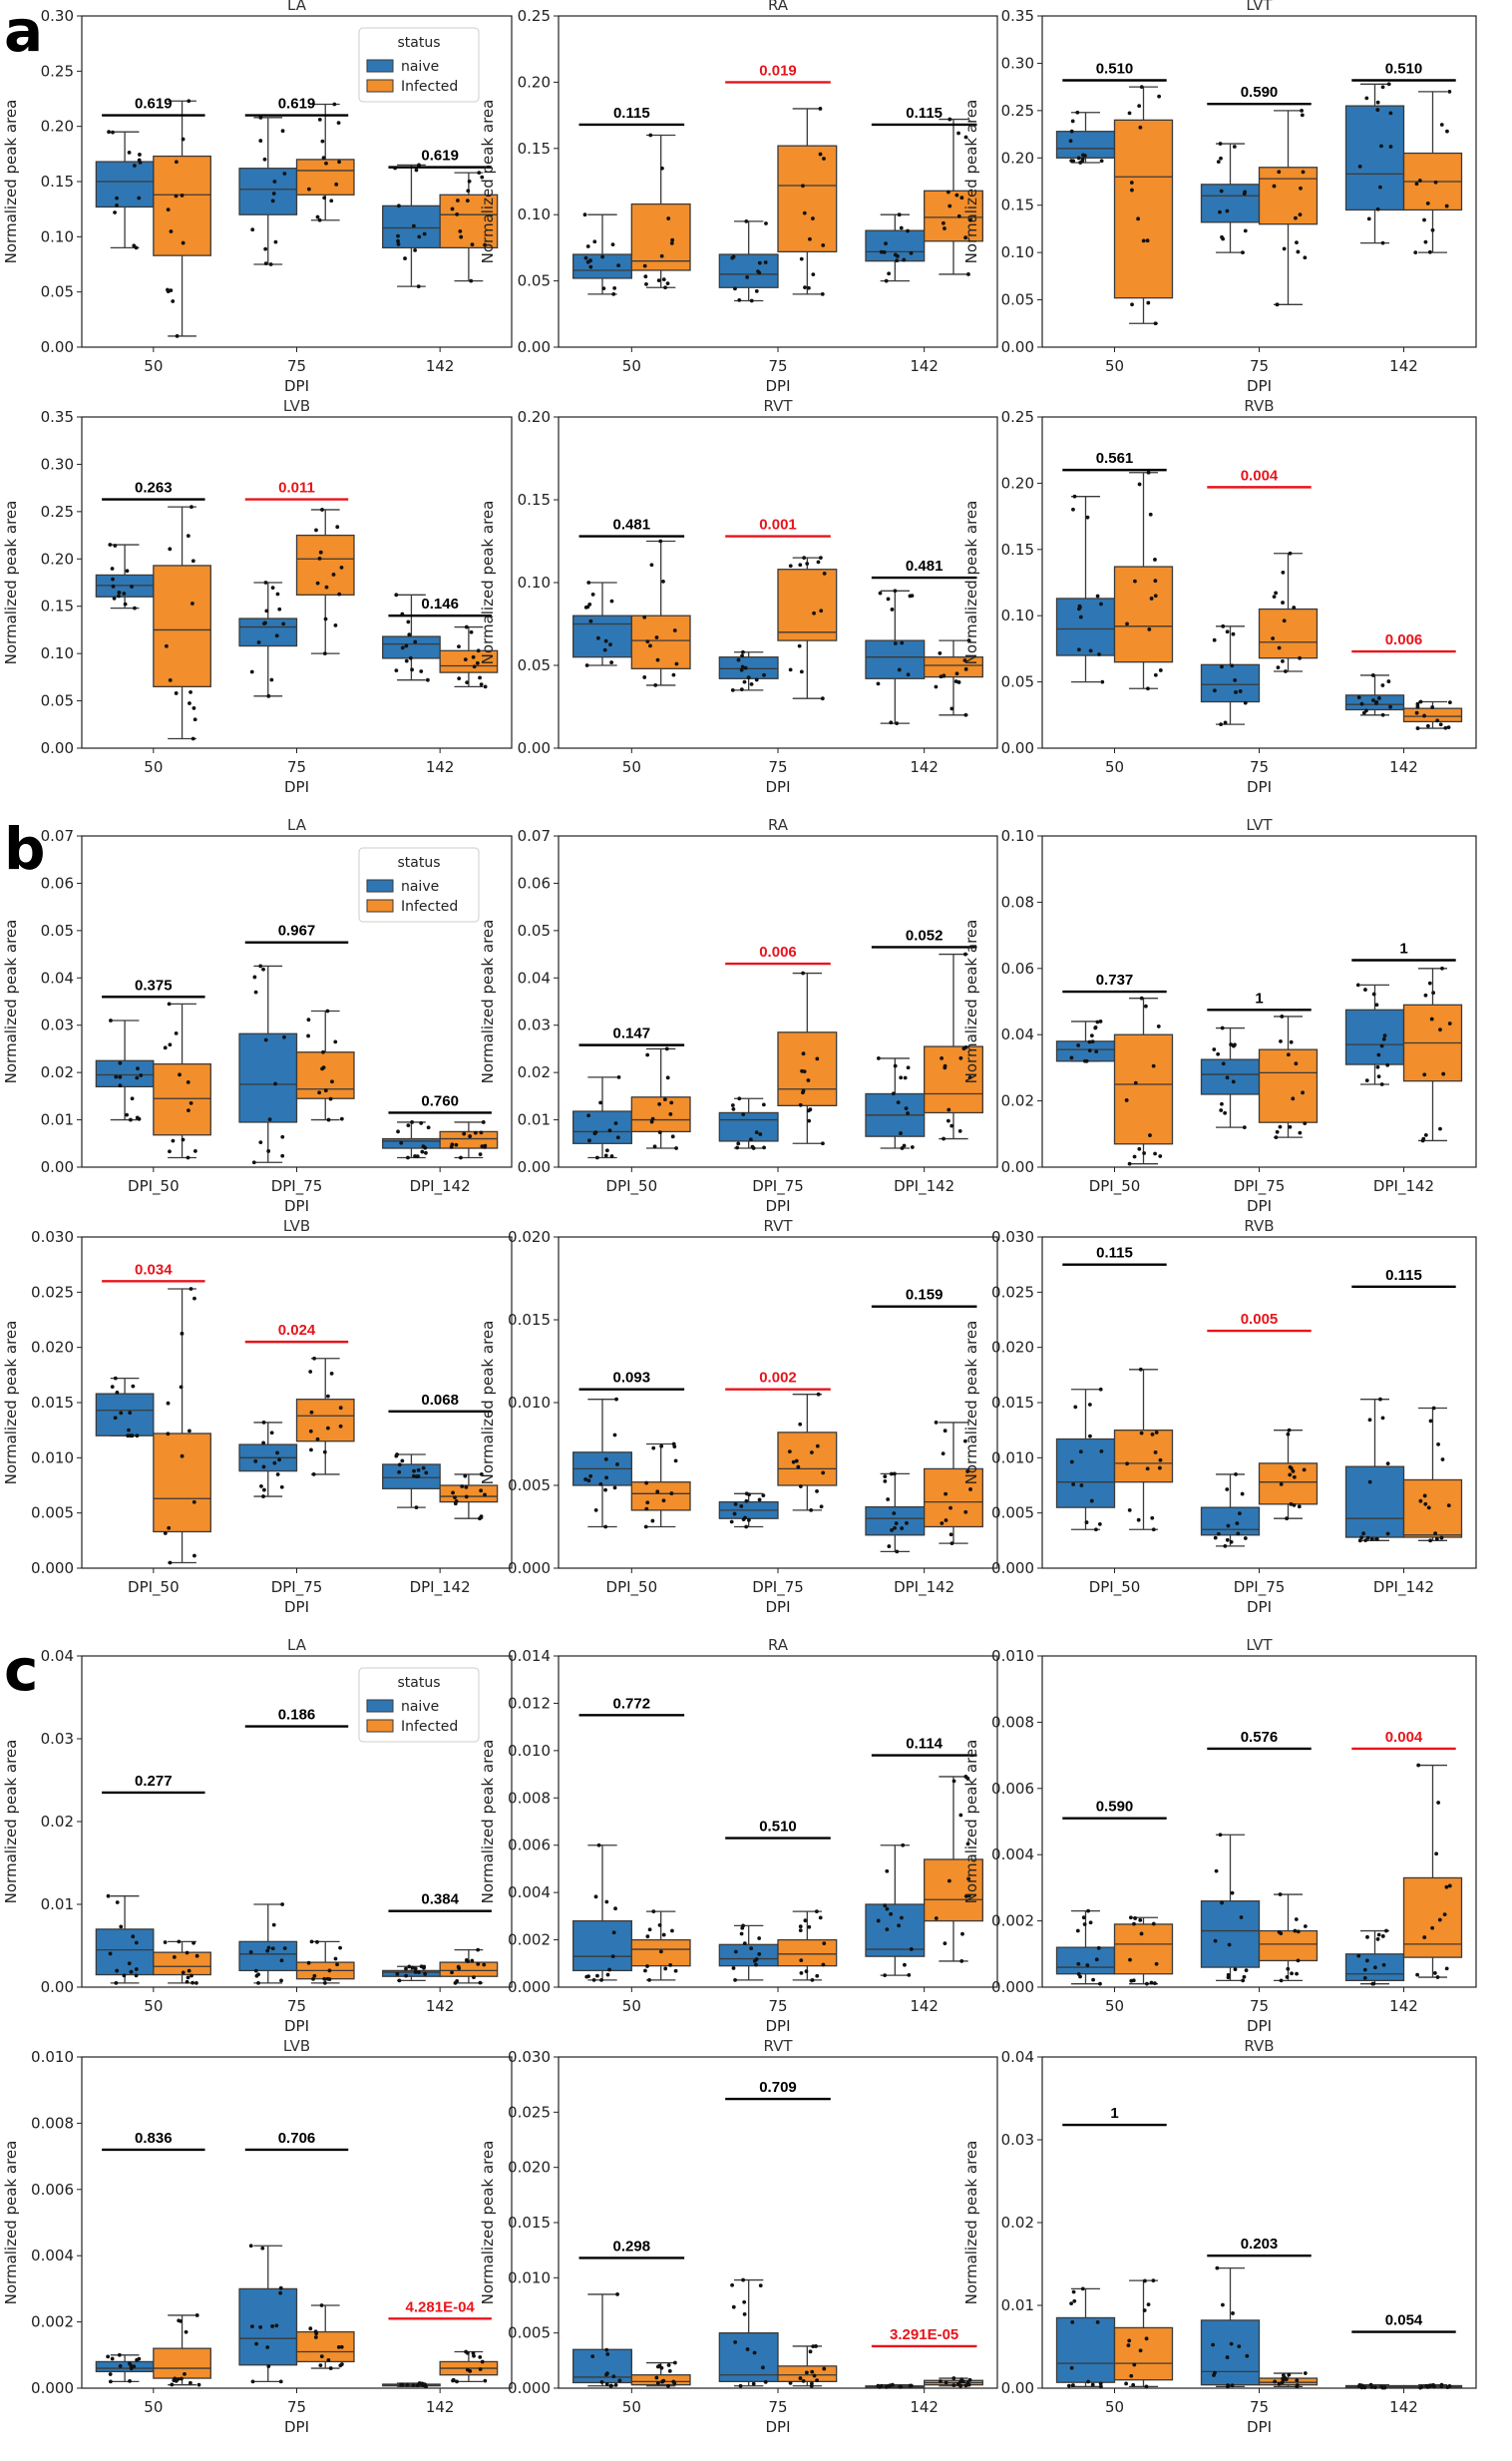 This screenshot has width=1512, height=2461. I want to click on pvalue-label: 1, so click(1114, 2113).